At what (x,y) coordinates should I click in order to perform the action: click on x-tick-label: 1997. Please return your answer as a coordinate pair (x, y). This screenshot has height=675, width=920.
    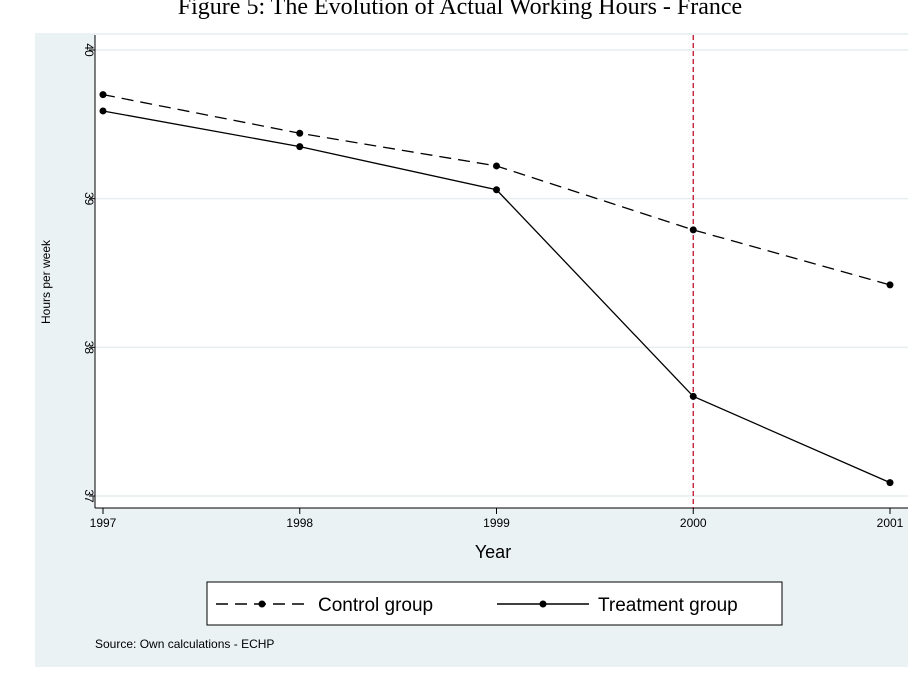
    Looking at the image, I should click on (103, 523).